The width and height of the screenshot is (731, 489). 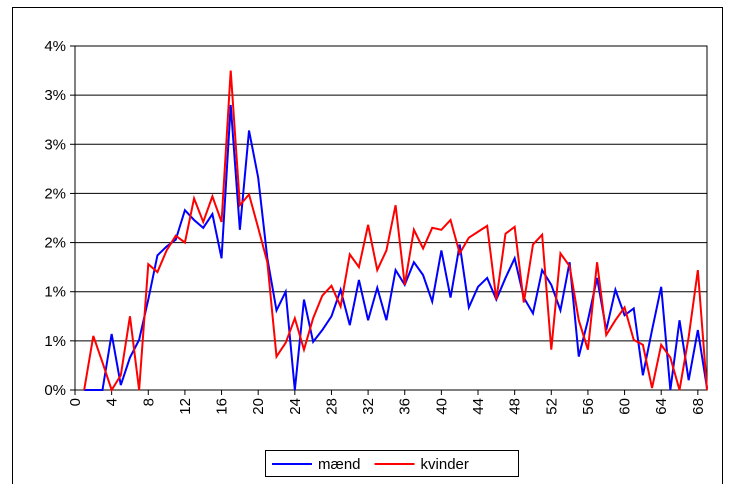 What do you see at coordinates (55, 46) in the screenshot?
I see `y-tick-label: 4%` at bounding box center [55, 46].